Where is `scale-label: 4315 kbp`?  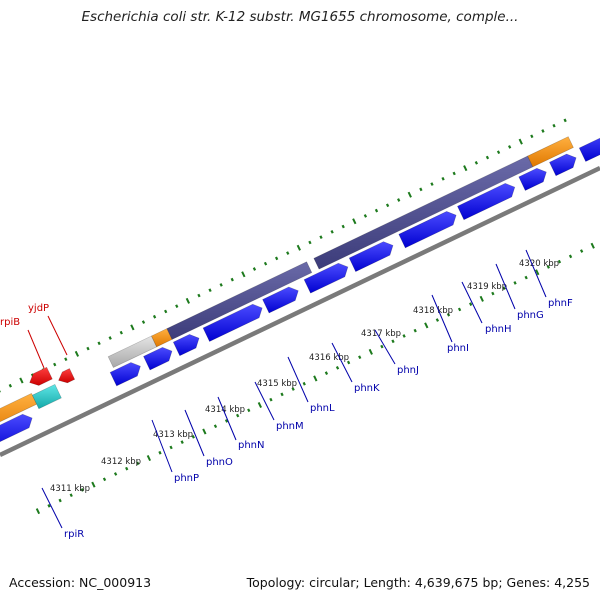 scale-label: 4315 kbp is located at coordinates (277, 384).